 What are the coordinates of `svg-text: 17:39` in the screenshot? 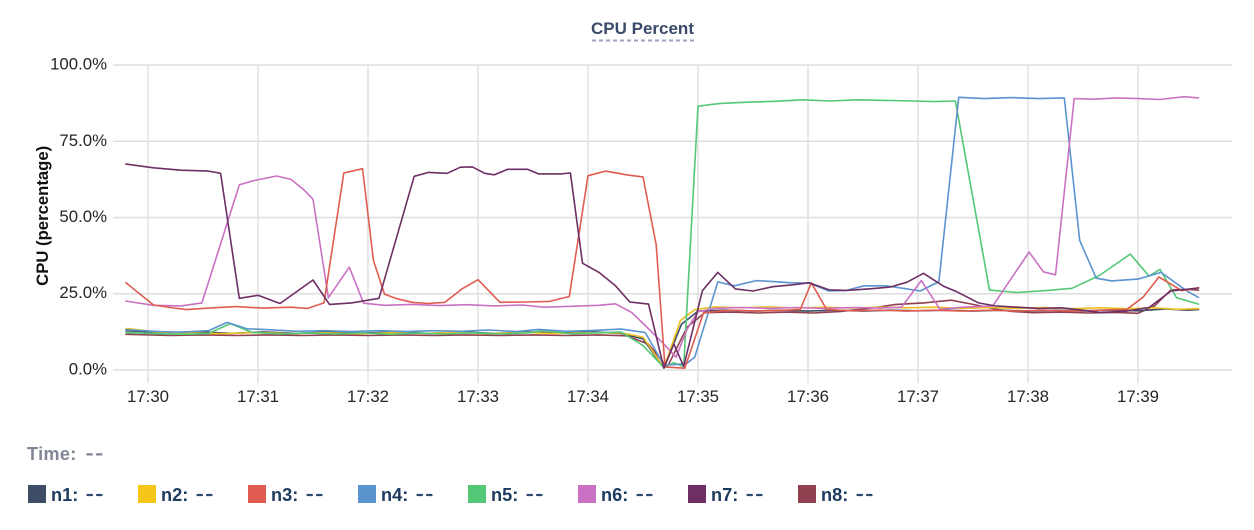 It's located at (1138, 396).